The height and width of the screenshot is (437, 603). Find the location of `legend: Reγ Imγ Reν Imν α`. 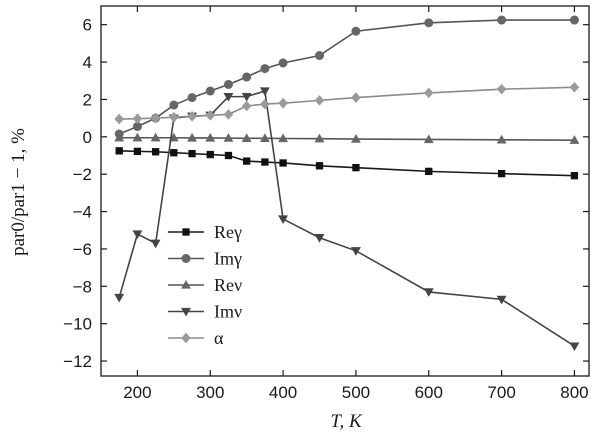

legend: Reγ Imγ Reν Imν α is located at coordinates (205, 285).